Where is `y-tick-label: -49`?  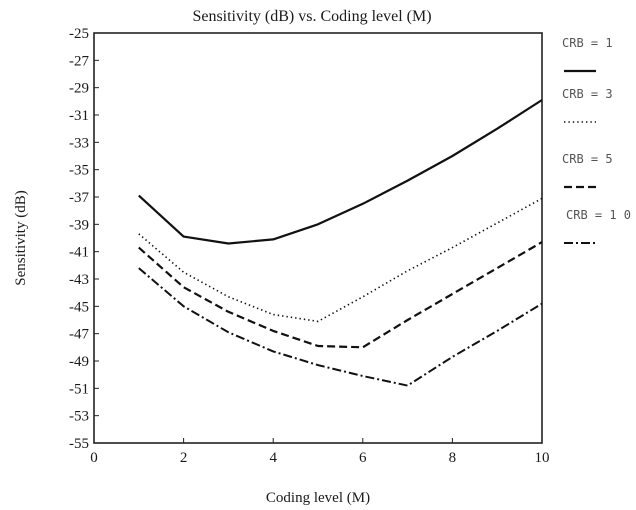
y-tick-label: -49 is located at coordinates (79, 362).